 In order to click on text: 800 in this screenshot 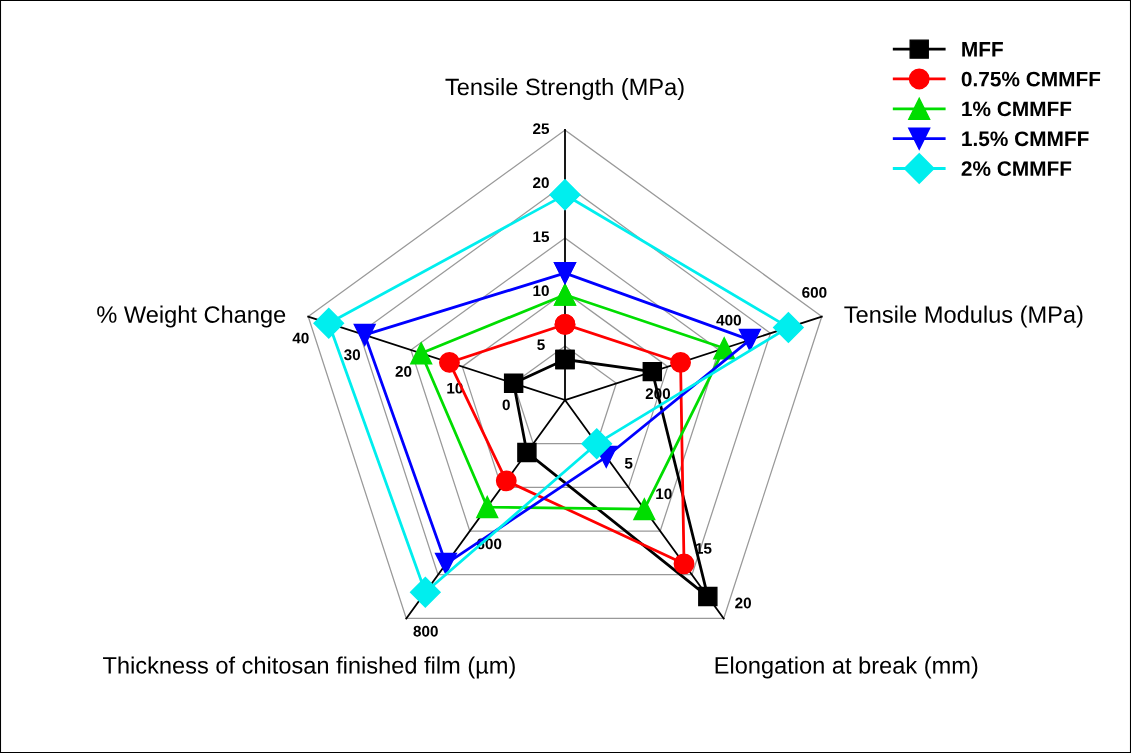, I will do `click(425, 631)`.